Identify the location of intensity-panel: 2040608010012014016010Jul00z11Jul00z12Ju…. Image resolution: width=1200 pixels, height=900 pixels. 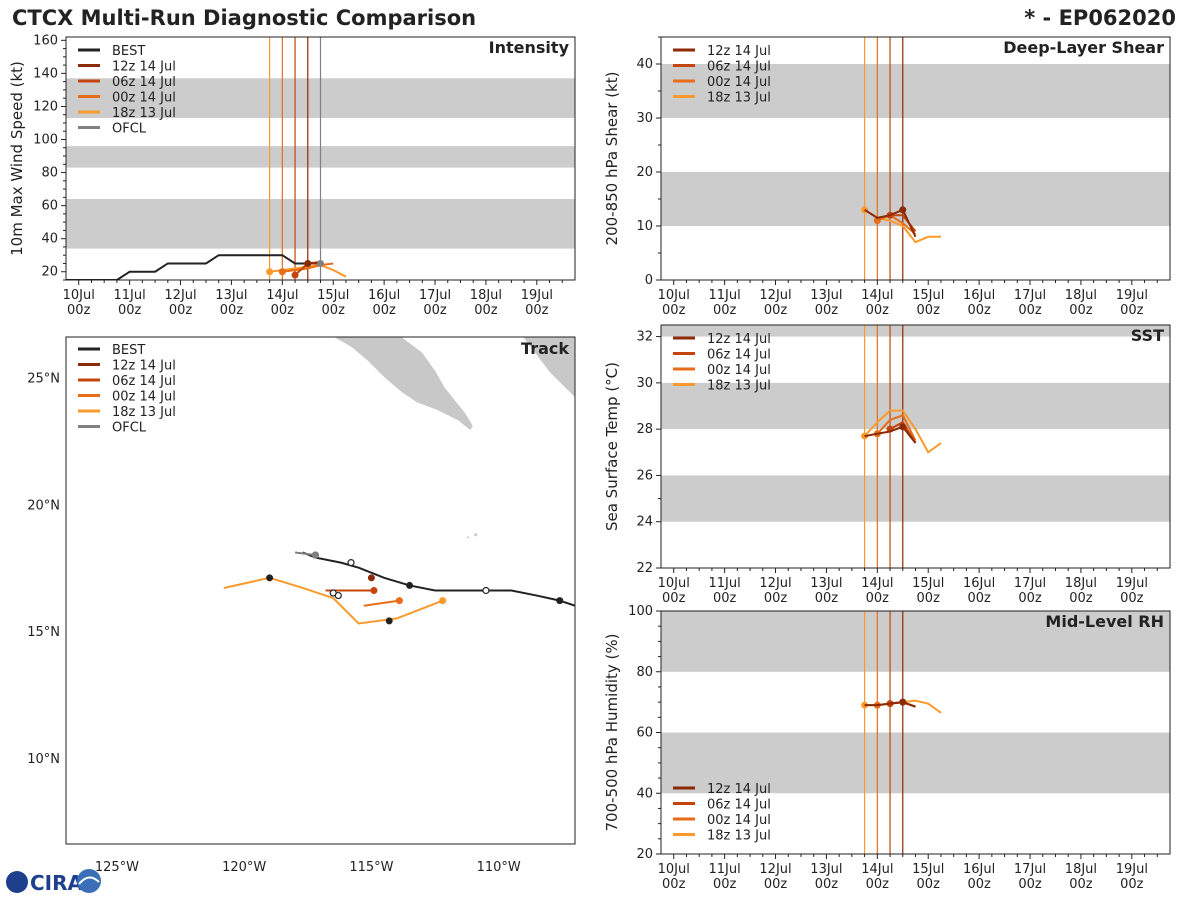
(292, 175).